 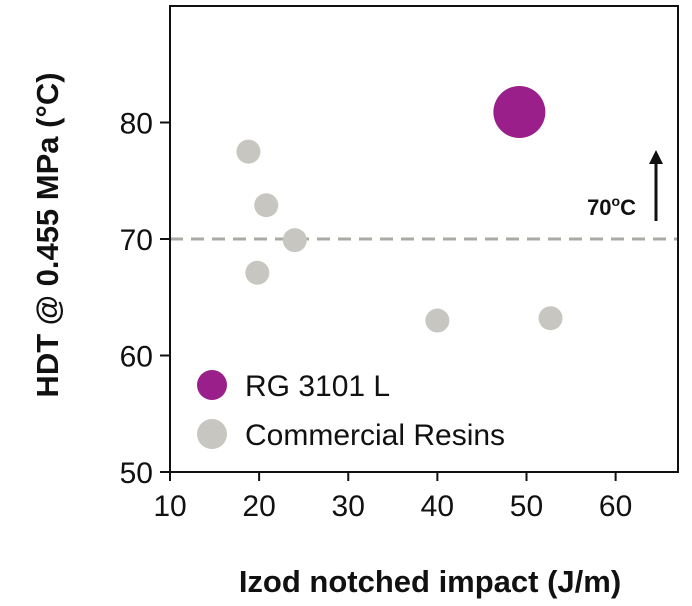 What do you see at coordinates (169, 506) in the screenshot?
I see `x-tick-label: 10` at bounding box center [169, 506].